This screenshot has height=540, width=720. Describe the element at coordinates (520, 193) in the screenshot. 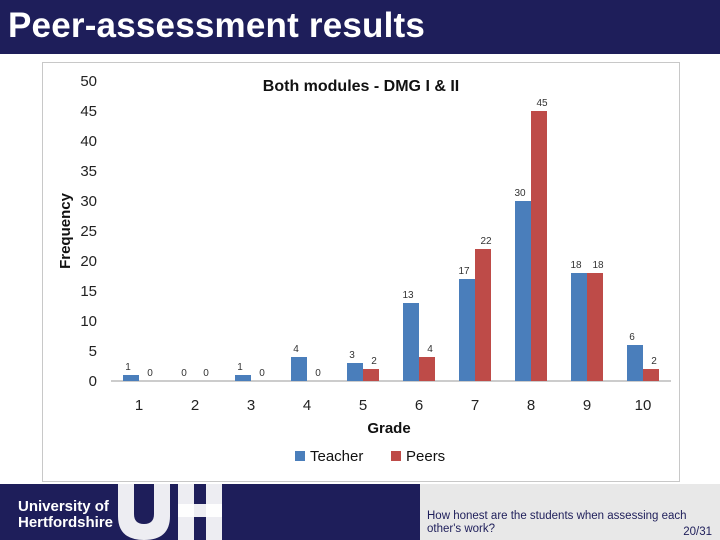

I see `data-label: 30` at that location.